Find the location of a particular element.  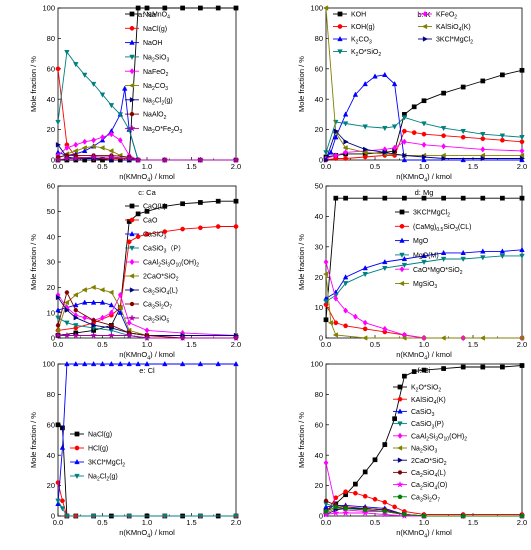

series-k2co3-point is located at coordinates (385, 74).